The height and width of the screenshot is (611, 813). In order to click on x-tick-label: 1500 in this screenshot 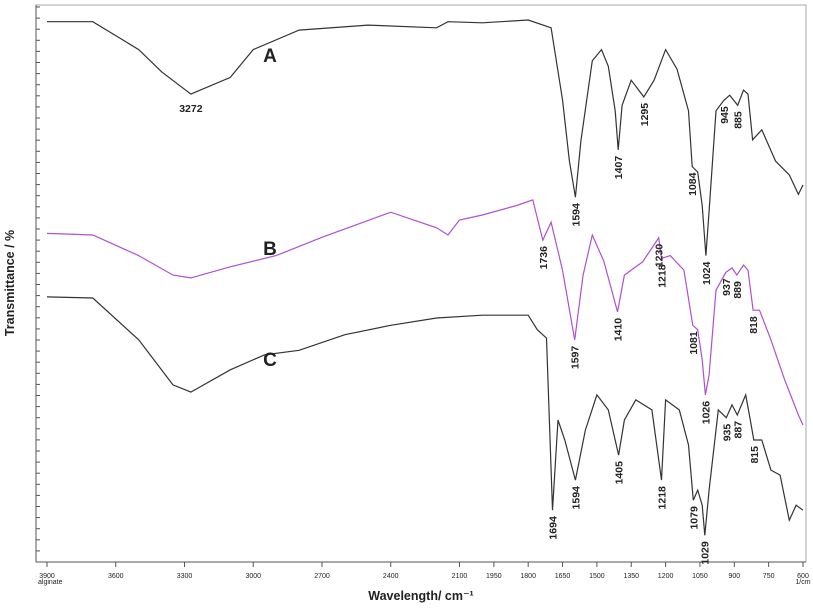, I will do `click(597, 576)`.